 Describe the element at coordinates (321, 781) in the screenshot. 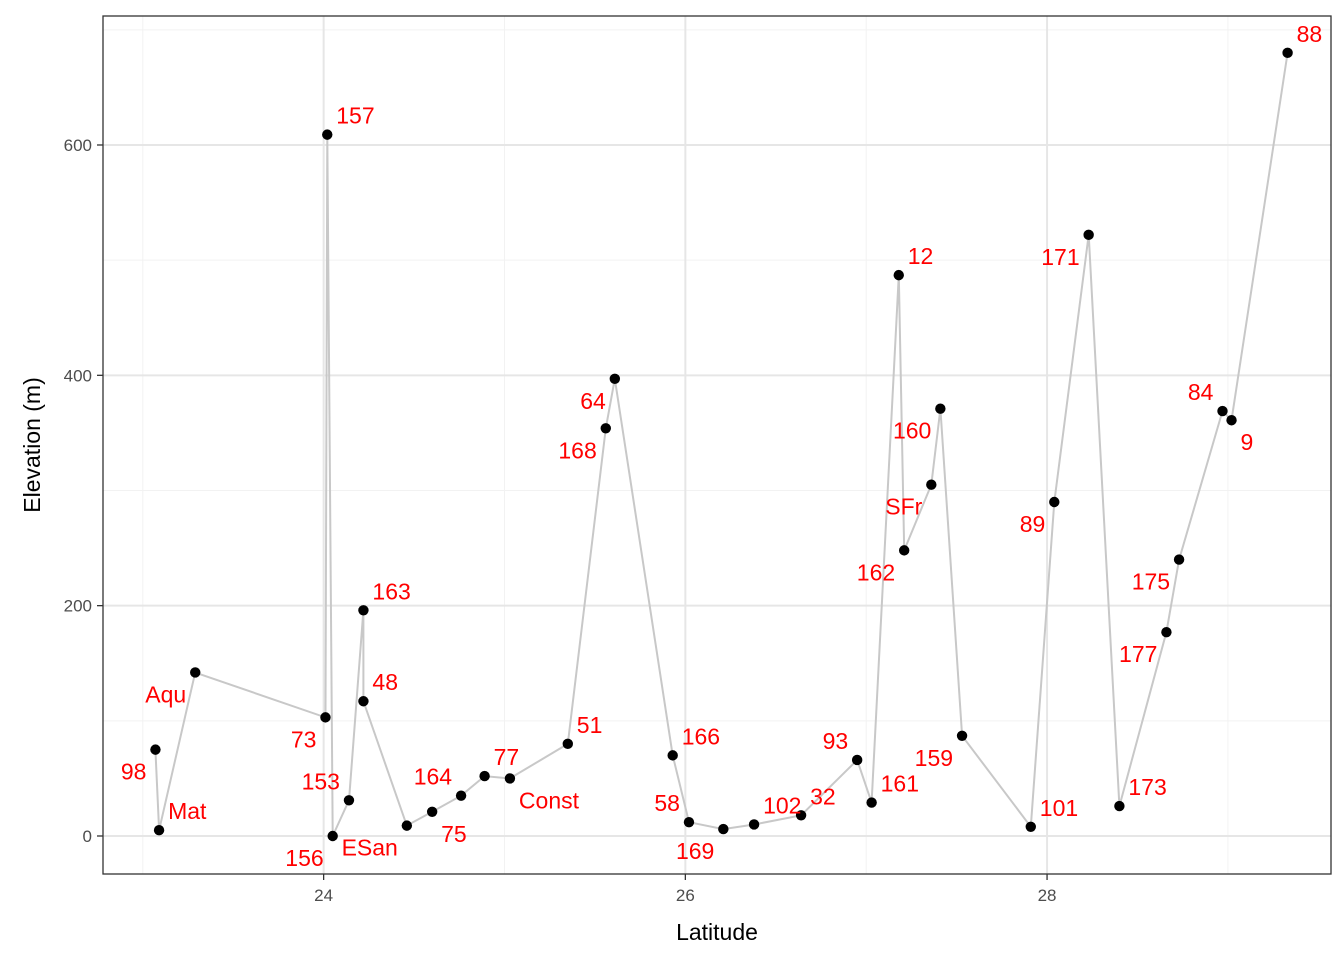

I see `point-label: 153` at that location.